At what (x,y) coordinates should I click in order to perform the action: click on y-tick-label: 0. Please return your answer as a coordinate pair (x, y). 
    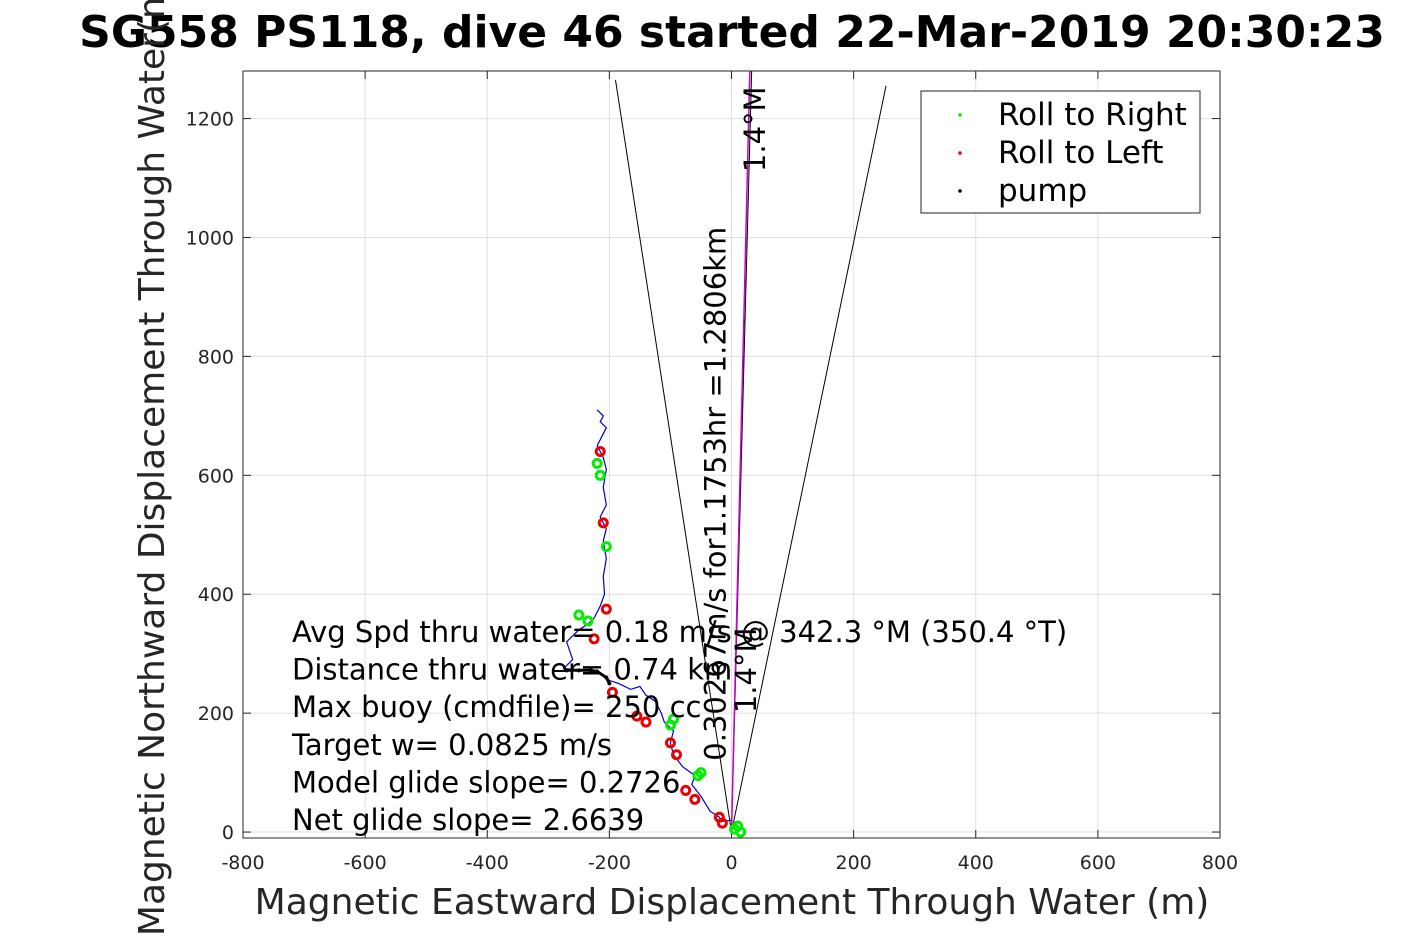
    Looking at the image, I should click on (228, 833).